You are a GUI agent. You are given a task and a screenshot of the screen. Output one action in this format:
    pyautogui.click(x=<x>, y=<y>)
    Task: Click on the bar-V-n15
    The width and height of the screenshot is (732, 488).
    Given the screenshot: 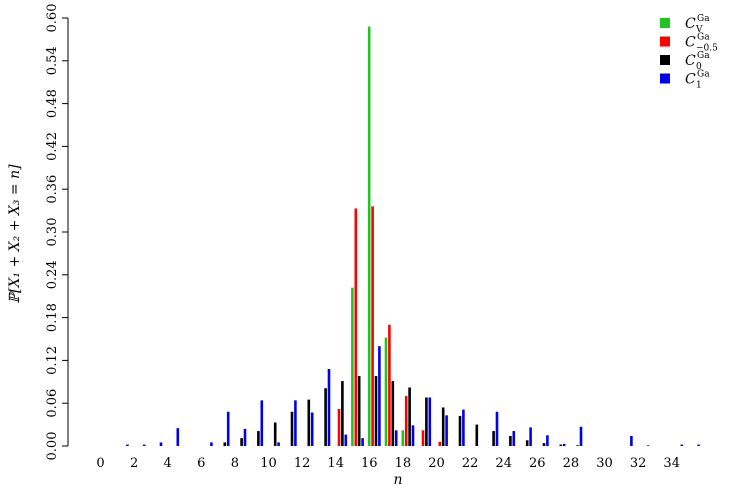 What is the action you would take?
    pyautogui.click(x=352, y=366)
    